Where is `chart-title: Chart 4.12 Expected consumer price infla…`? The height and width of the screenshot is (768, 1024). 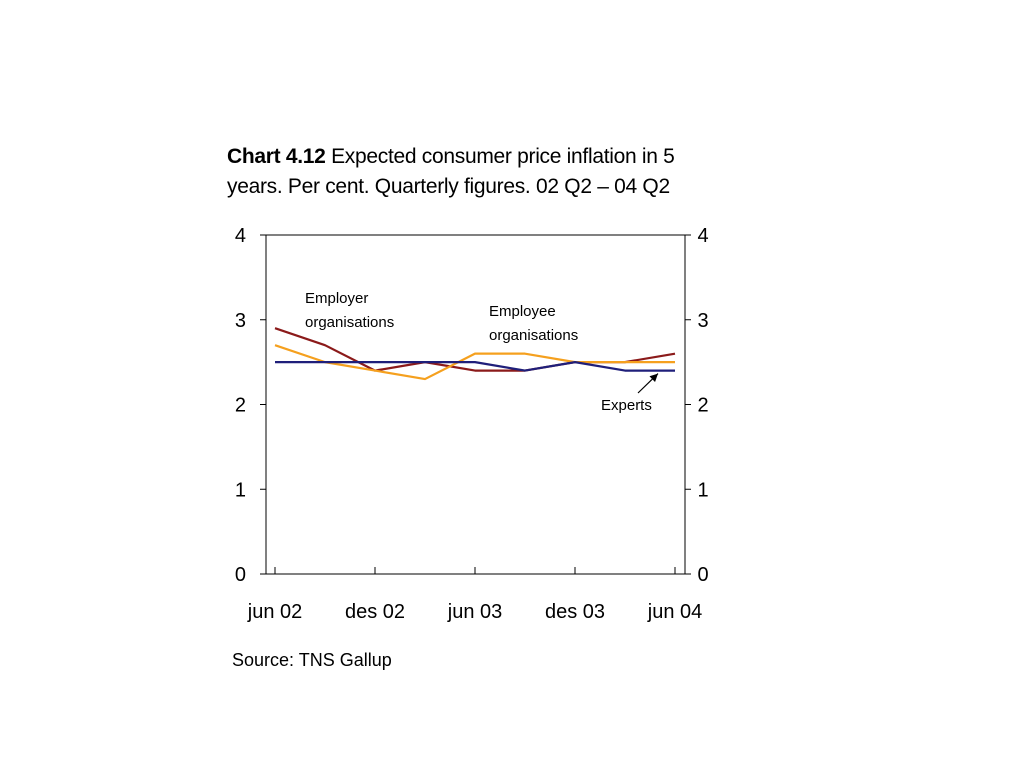
chart-title: Chart 4.12 Expected consumer price infla… is located at coordinates (467, 172).